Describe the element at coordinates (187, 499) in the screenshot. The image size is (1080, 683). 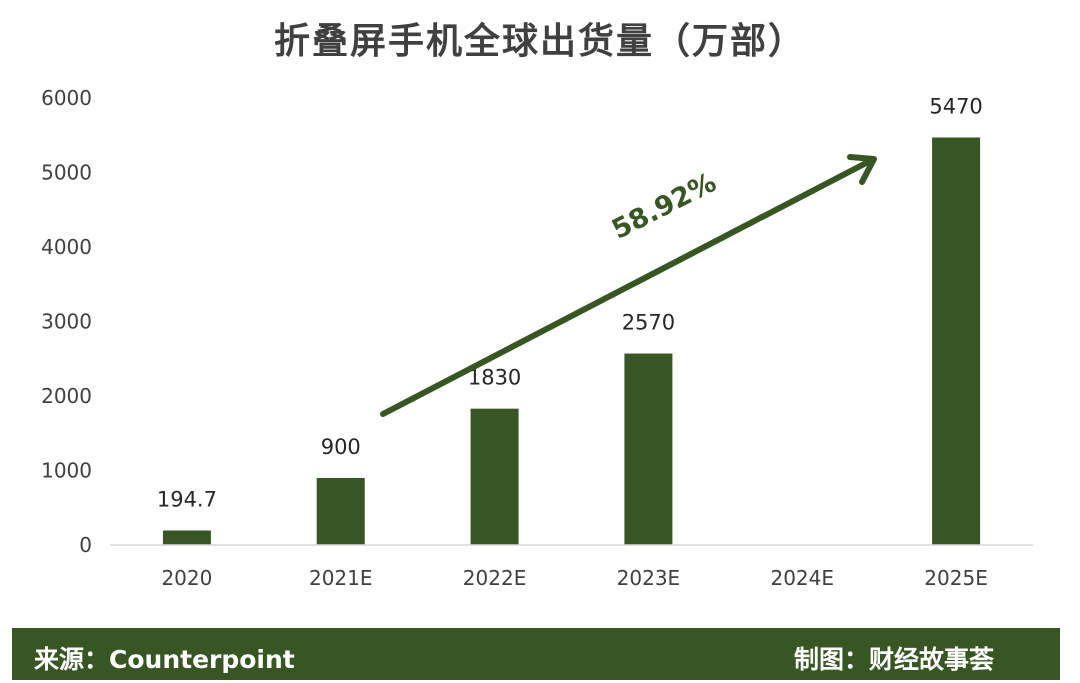
I see `data-label: 194.7` at that location.